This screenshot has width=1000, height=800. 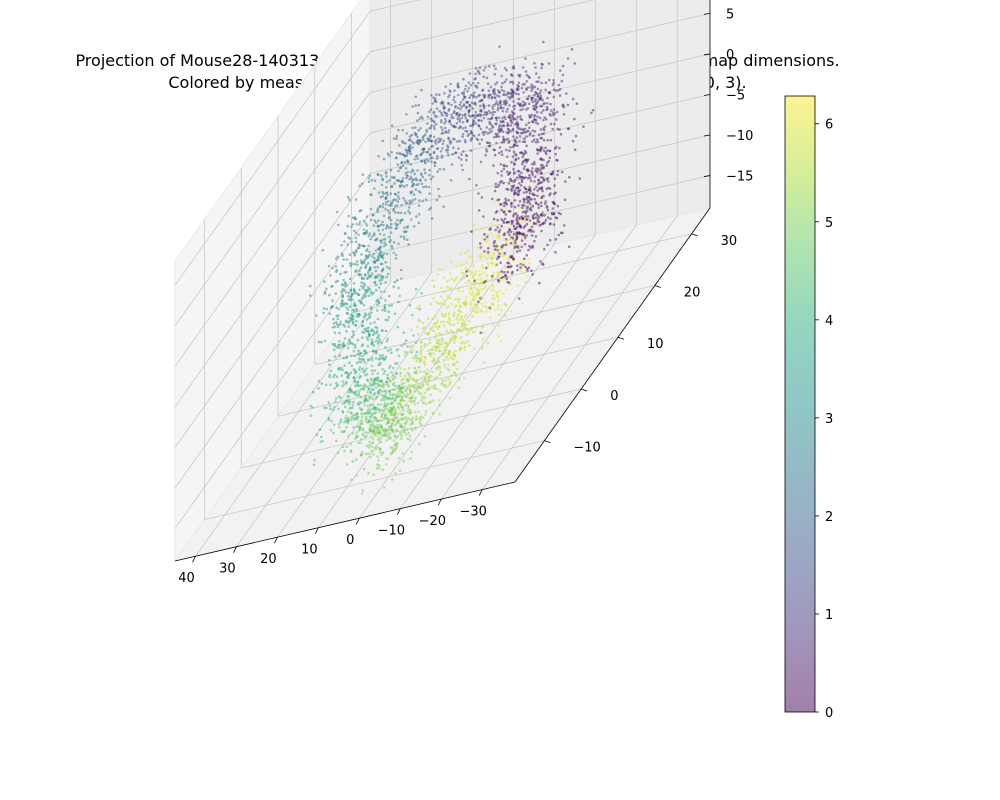 I want to click on y-tick-label: 10, so click(x=655, y=344).